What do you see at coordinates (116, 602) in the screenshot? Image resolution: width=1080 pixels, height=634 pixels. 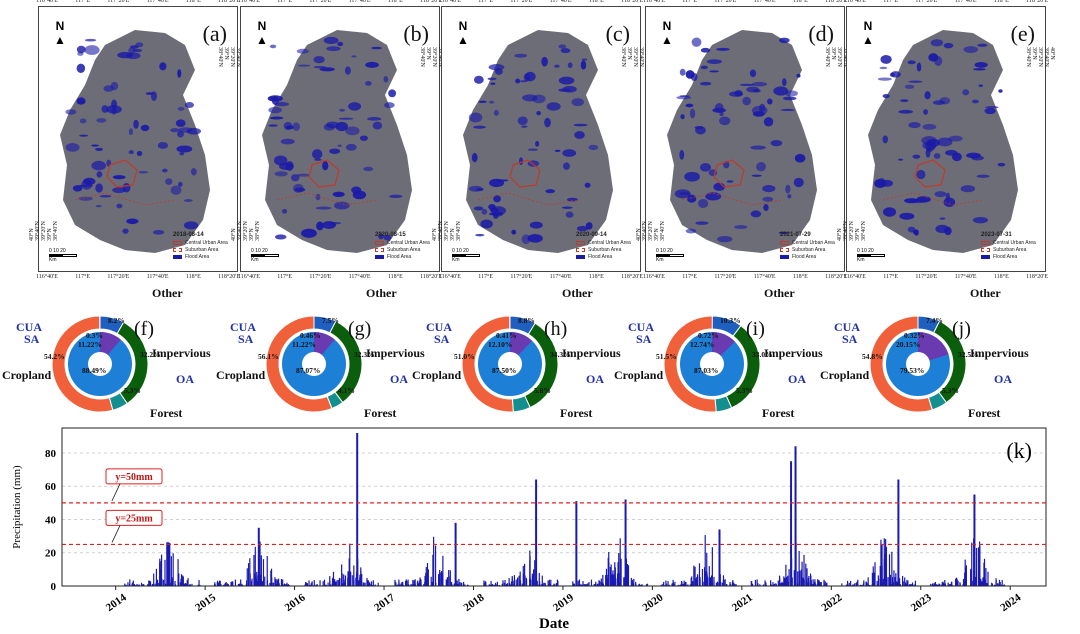 I see `x-tick-label: 2014` at bounding box center [116, 602].